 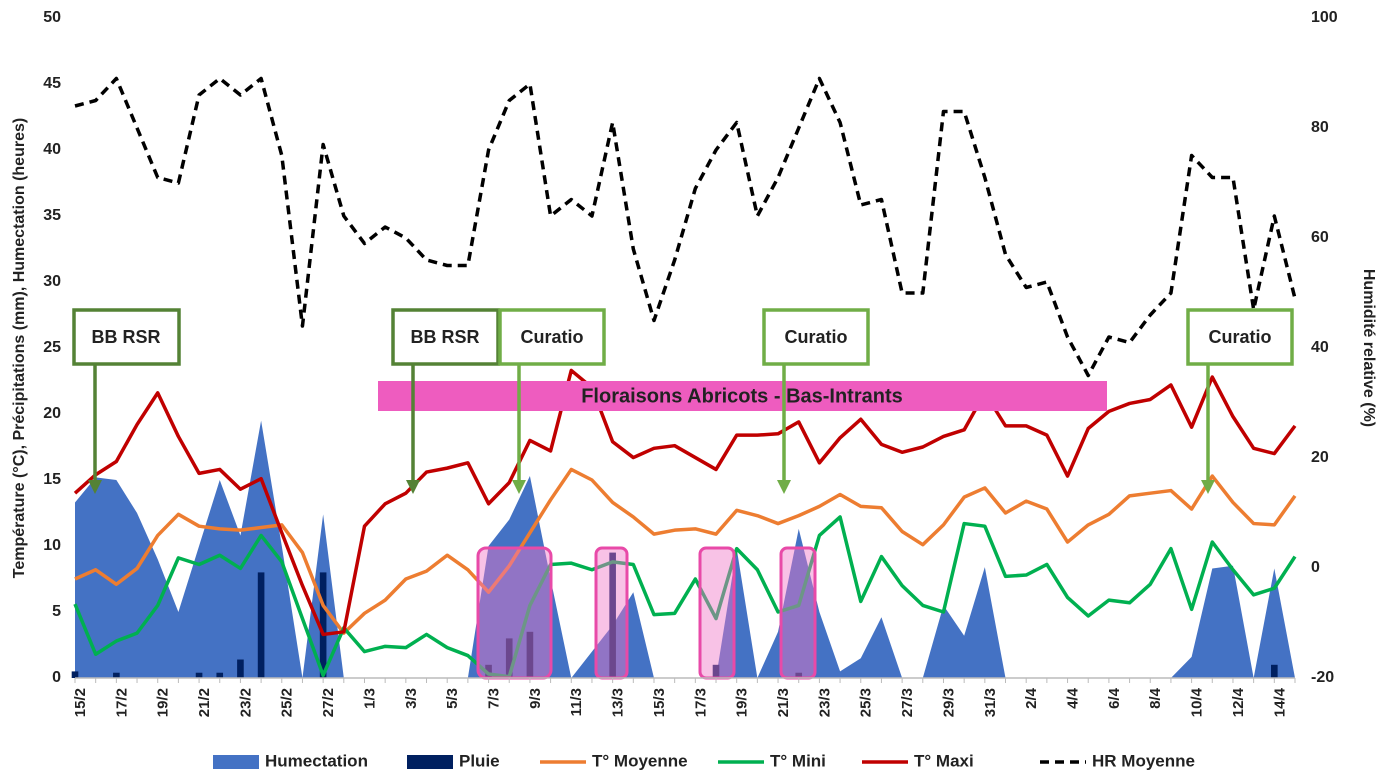 What do you see at coordinates (452, 698) in the screenshot?
I see `x-tick-label: 5/3` at bounding box center [452, 698].